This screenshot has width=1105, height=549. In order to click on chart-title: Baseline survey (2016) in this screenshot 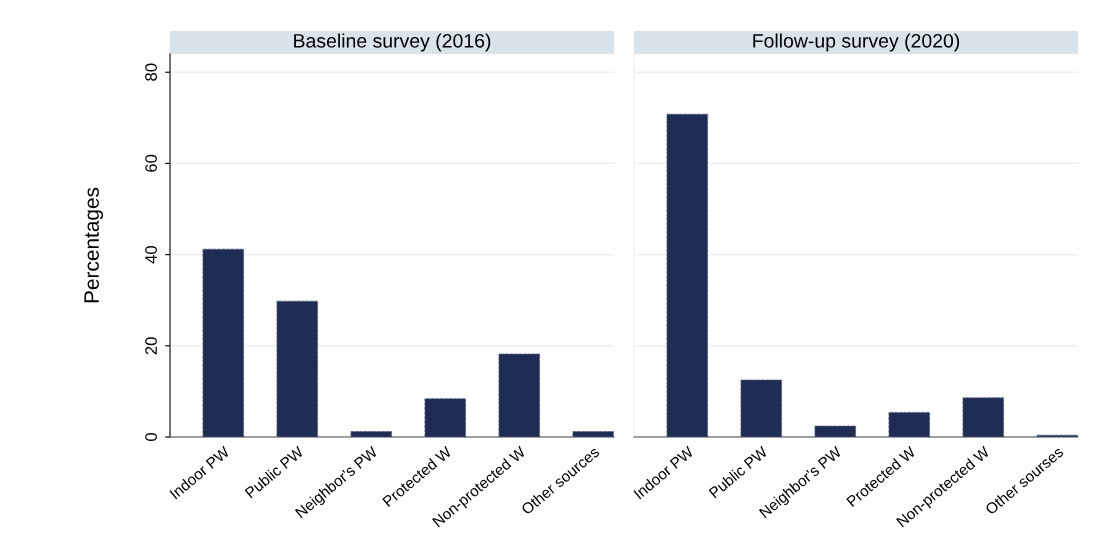, I will do `click(392, 42)`.